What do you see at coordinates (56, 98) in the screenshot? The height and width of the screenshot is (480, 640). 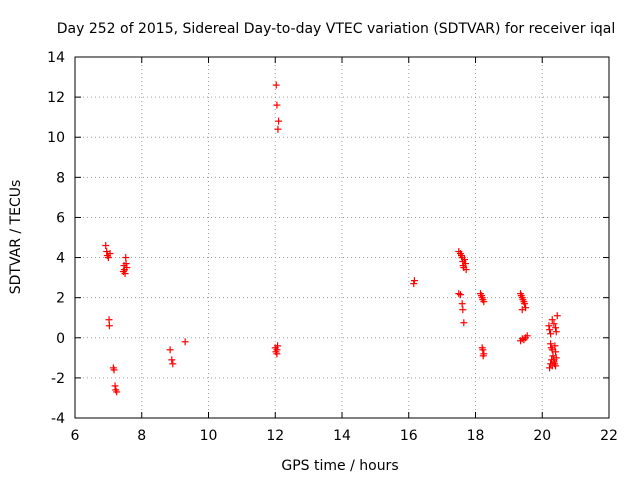 I see `y-tick-label: 12` at bounding box center [56, 98].